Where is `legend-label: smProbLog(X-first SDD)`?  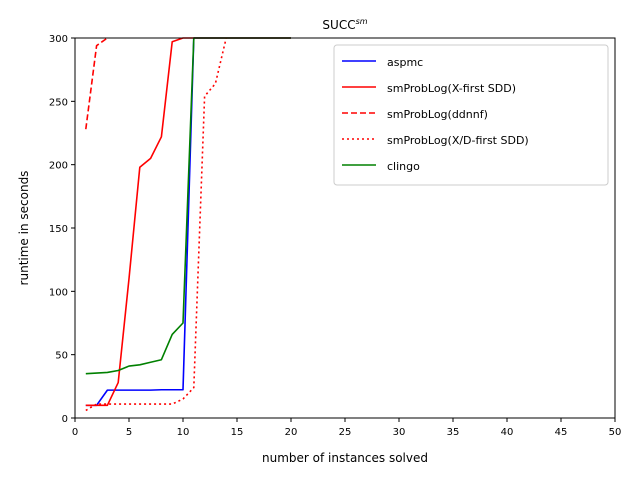 legend-label: smProbLog(X-first SDD) is located at coordinates (451, 88).